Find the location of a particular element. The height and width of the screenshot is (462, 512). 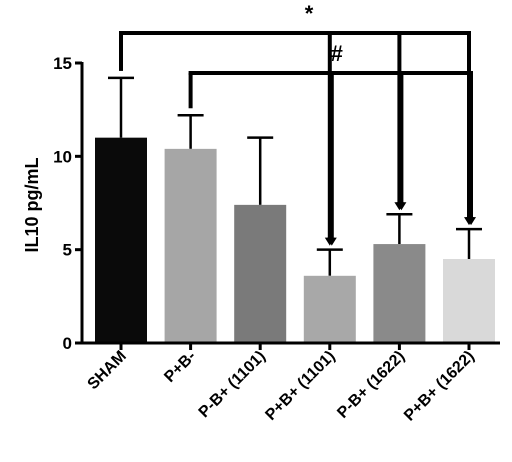

y-tick-label: 15 is located at coordinates (62, 63).